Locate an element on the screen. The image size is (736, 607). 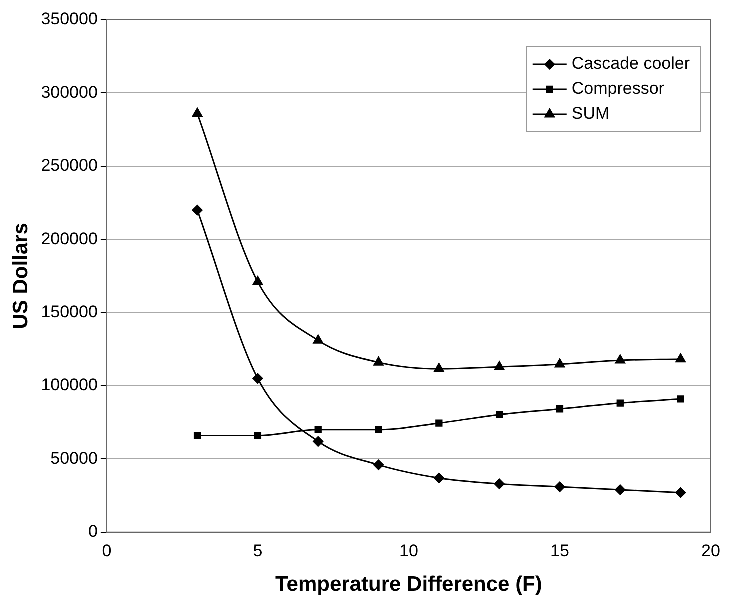
x-tick-label: 5 is located at coordinates (258, 550).